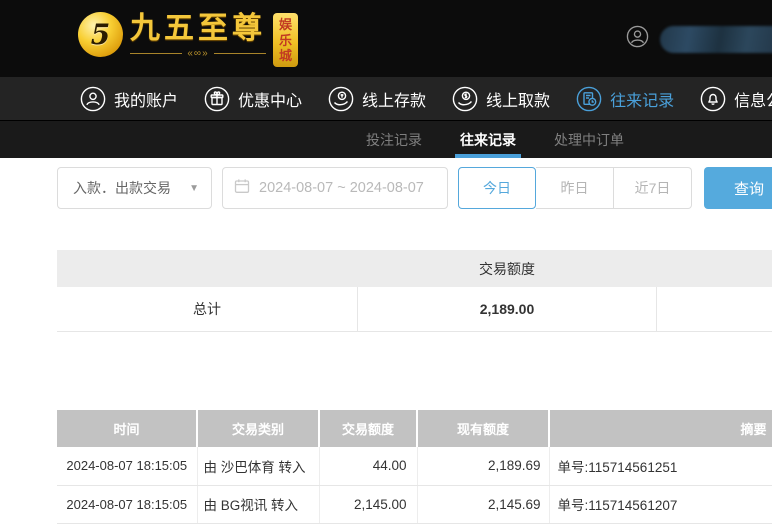 The width and height of the screenshot is (772, 528). I want to click on summary-table: 交易额度 总计 2,189.00, so click(414, 291).